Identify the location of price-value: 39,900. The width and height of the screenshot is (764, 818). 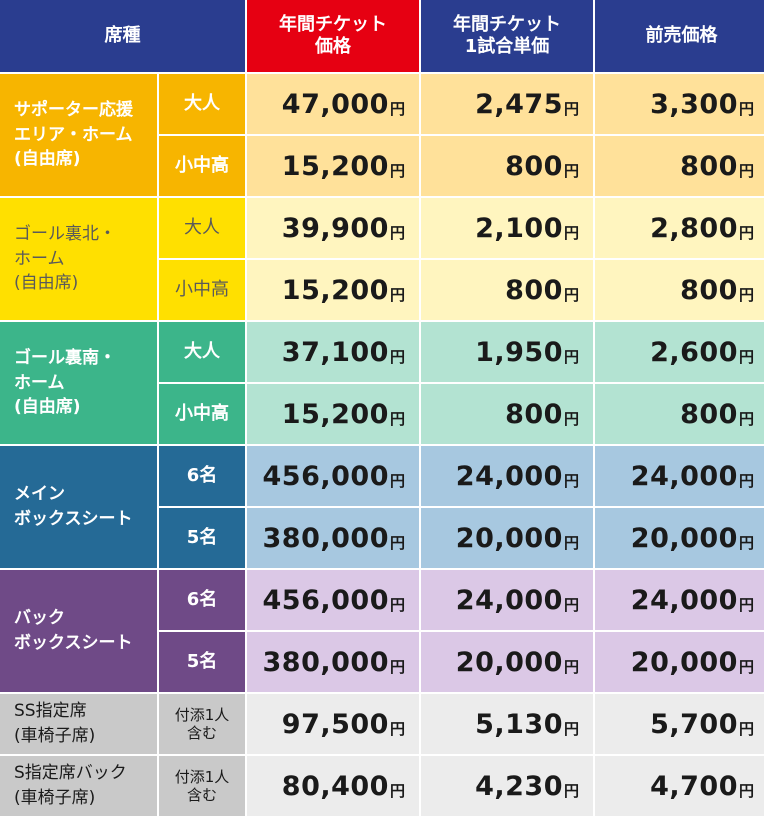
(335, 228).